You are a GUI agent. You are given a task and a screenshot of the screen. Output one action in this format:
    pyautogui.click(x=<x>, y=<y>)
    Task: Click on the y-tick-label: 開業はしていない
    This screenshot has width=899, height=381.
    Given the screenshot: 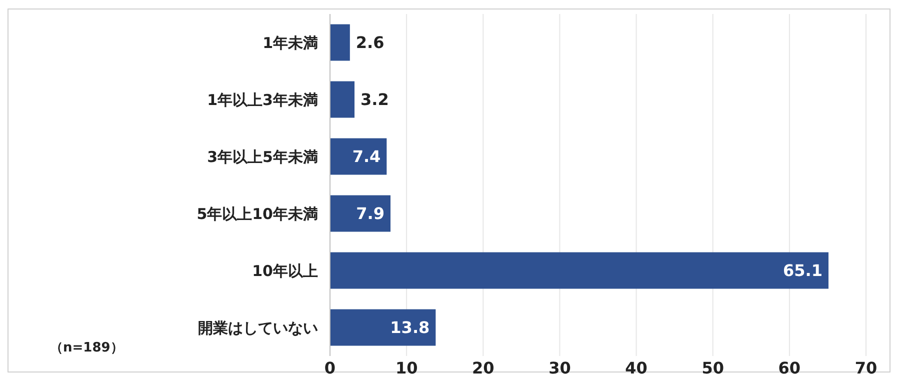 What is the action you would take?
    pyautogui.click(x=258, y=327)
    